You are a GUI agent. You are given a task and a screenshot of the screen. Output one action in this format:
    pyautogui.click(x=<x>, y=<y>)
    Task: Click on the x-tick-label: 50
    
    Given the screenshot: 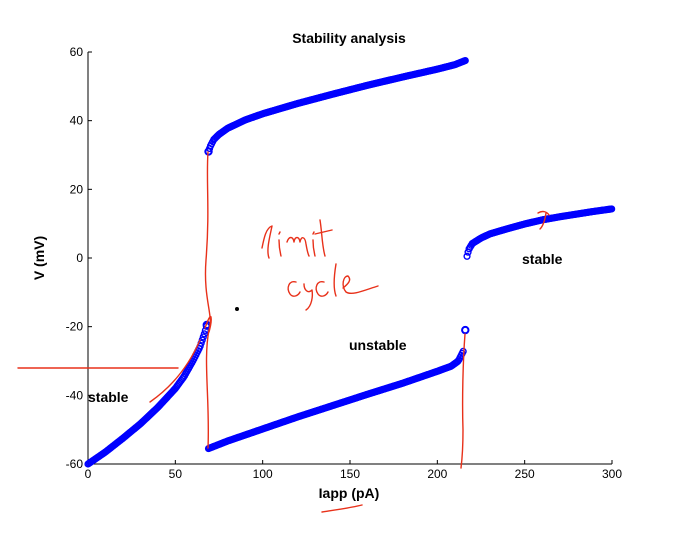 What is the action you would take?
    pyautogui.click(x=176, y=474)
    